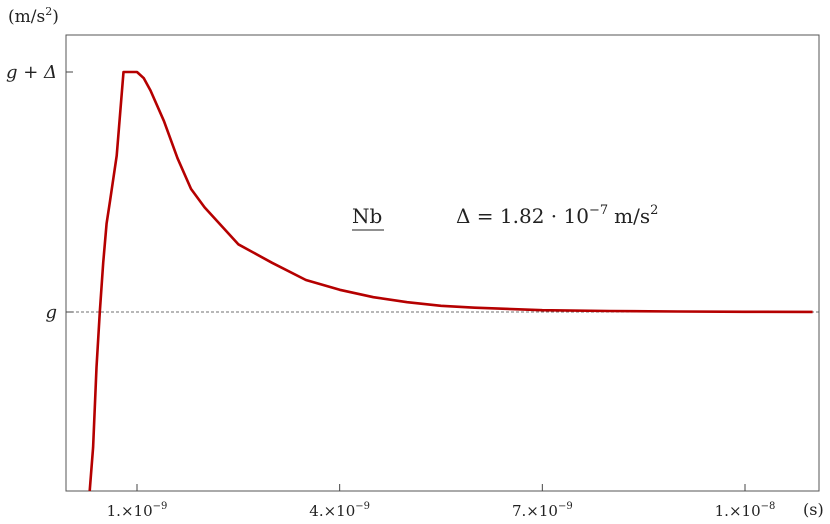 The height and width of the screenshot is (524, 830). Describe the element at coordinates (654, 210) in the screenshot. I see `delta-unit-exp: 2` at that location.